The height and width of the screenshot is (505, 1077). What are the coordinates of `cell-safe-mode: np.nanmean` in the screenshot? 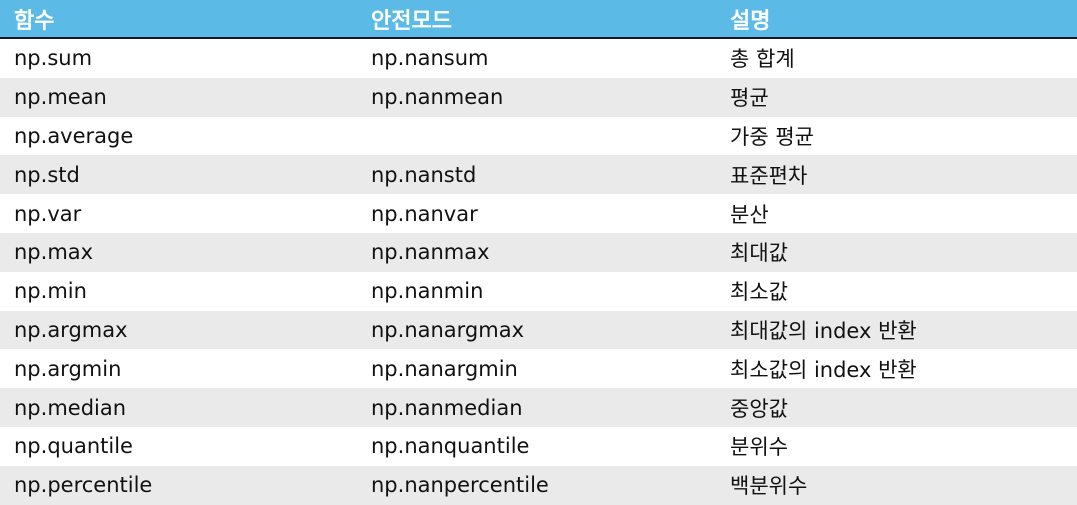 It's located at (437, 97).